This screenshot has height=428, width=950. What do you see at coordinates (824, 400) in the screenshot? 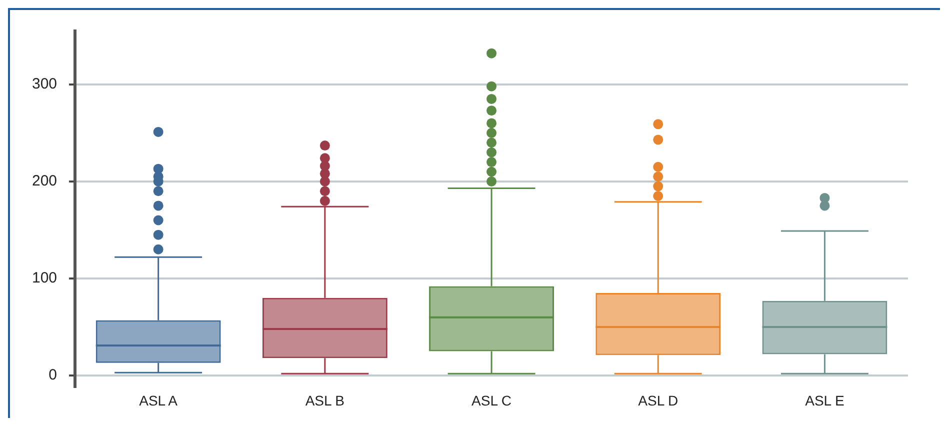
I see `x-tick-label: ASL E` at bounding box center [824, 400].